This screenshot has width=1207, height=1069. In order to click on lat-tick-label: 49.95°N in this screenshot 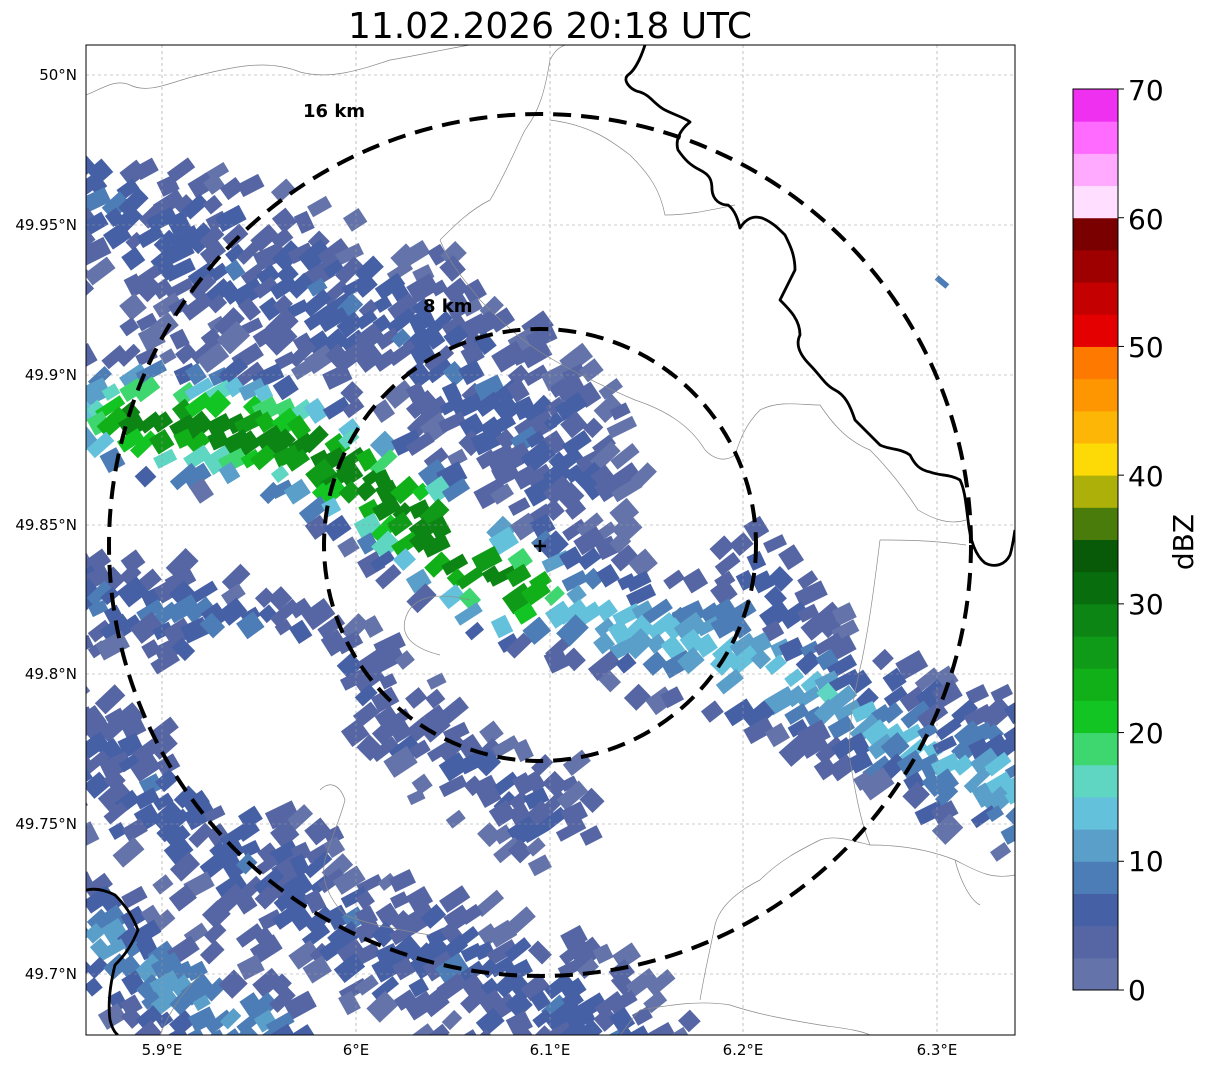, I will do `click(46, 225)`.